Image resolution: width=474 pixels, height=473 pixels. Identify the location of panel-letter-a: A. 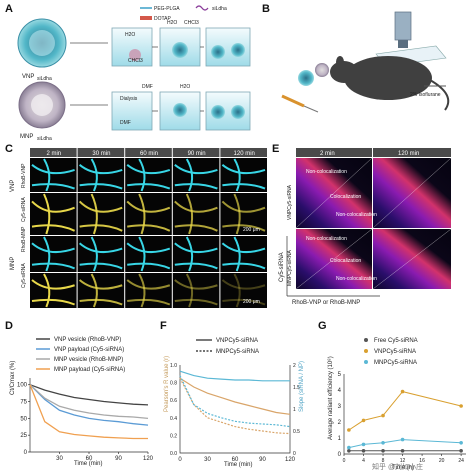
(9, 9).